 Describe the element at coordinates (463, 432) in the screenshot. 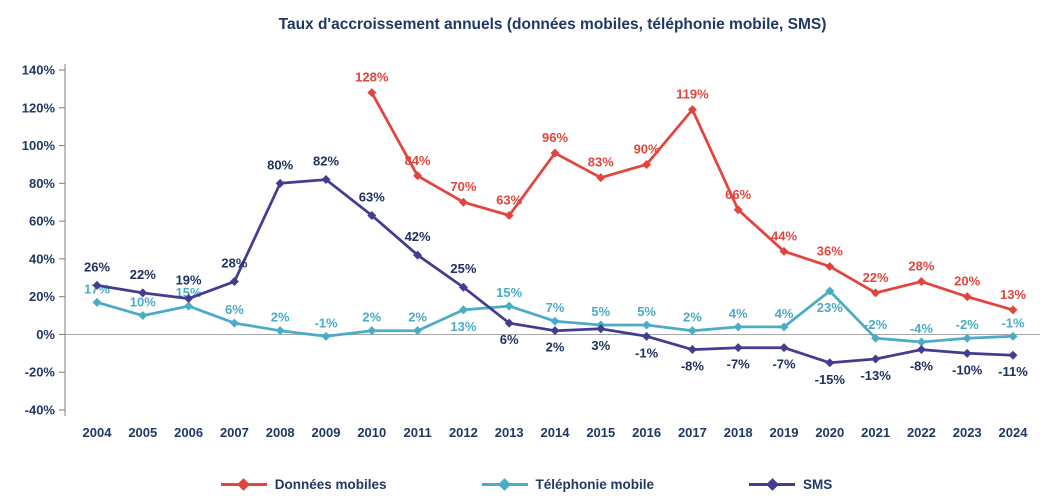

I see `x-tick-label: 2012` at that location.